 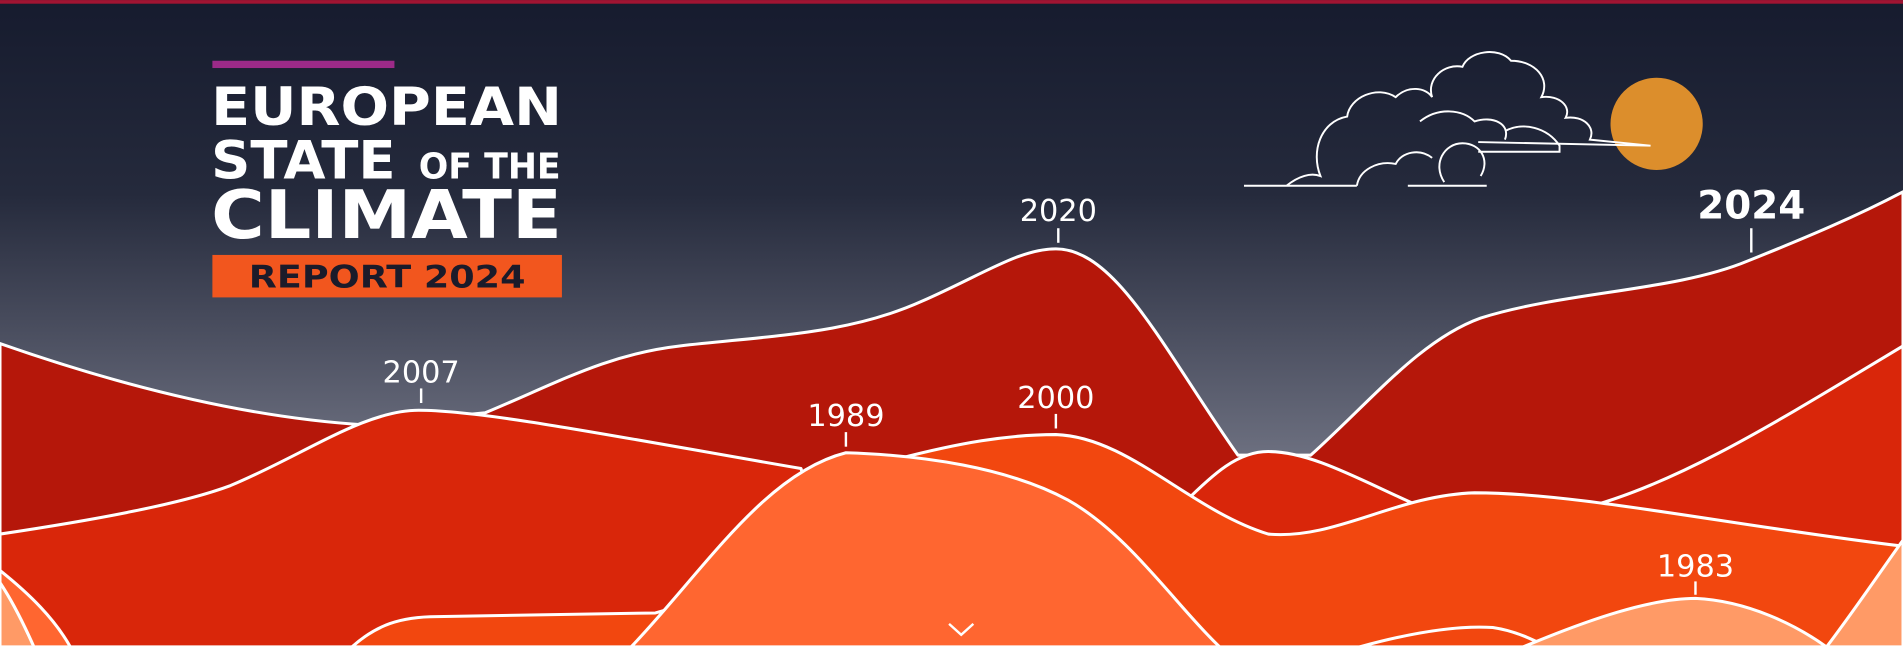 What do you see at coordinates (1751, 206) in the screenshot?
I see `year-label: 2024` at bounding box center [1751, 206].